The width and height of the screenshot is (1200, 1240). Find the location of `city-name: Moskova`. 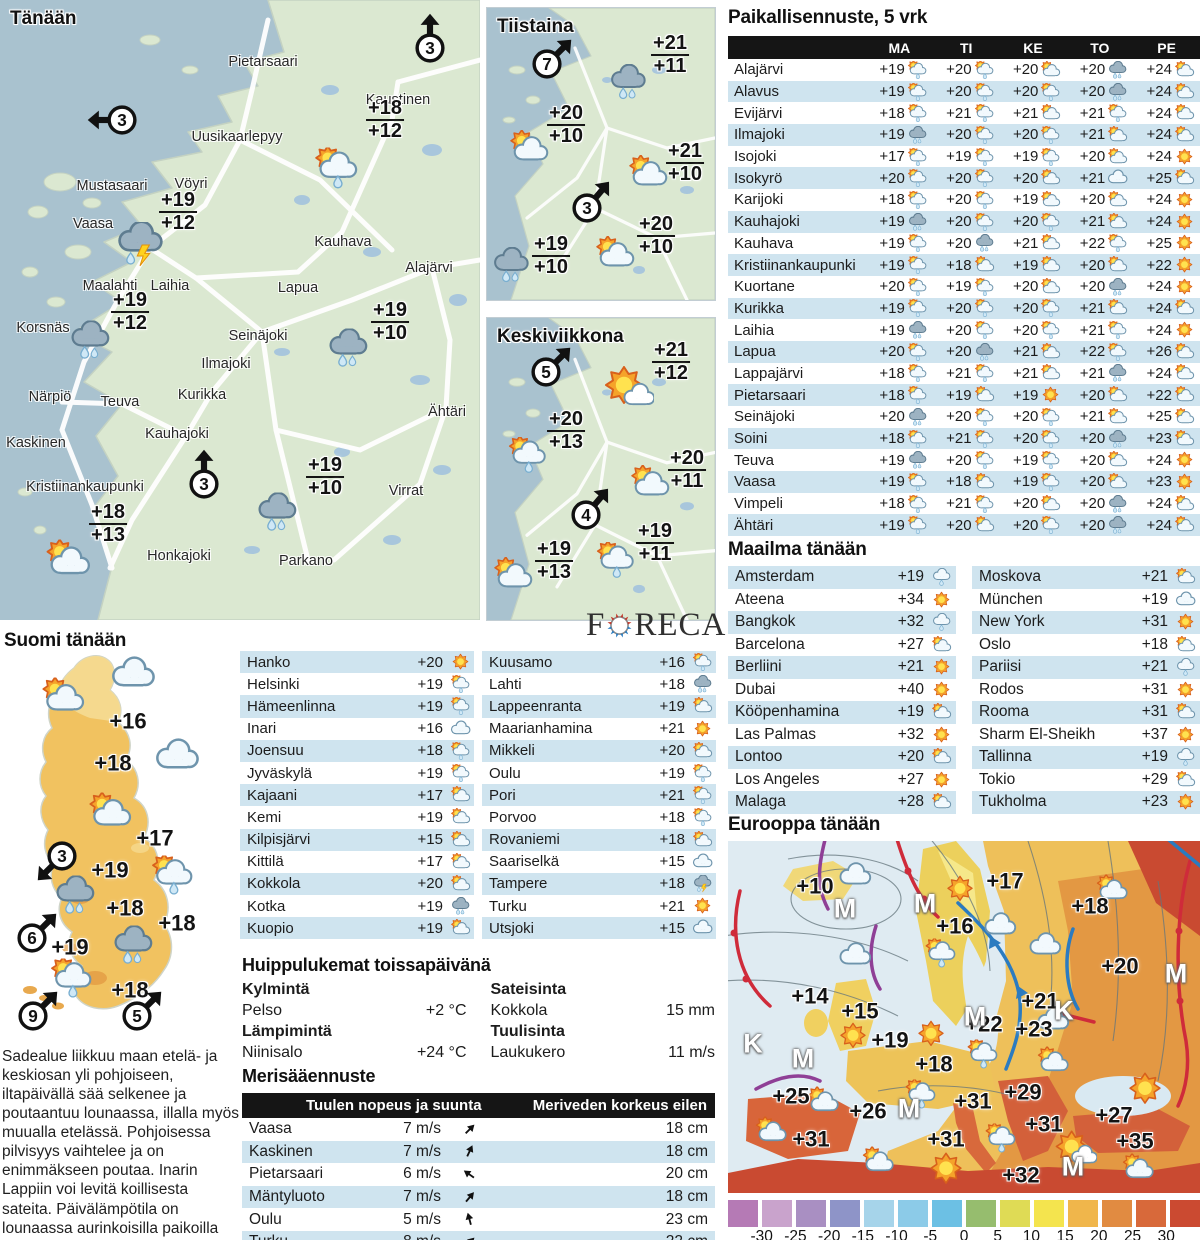

city-name: Moskova is located at coordinates (1010, 577).